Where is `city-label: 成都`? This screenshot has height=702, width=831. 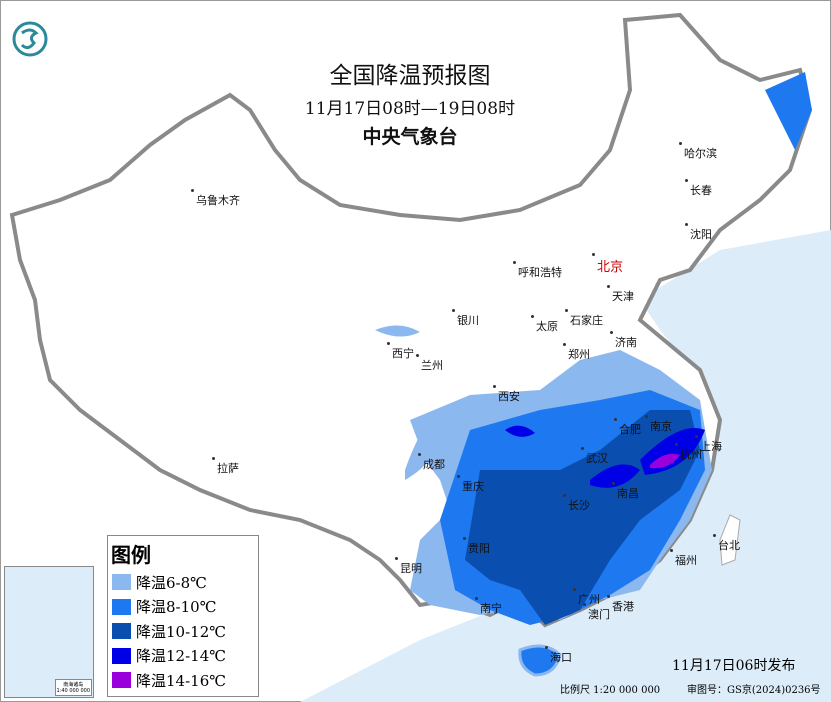
city-label: 成都 is located at coordinates (431, 462).